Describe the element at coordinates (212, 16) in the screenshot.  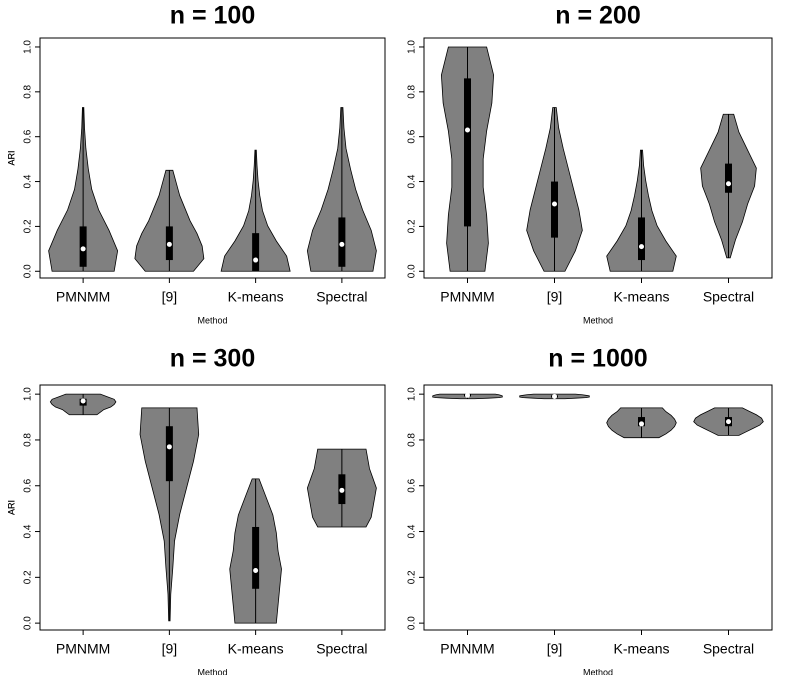
I see `chart-title: n = 100` at that location.